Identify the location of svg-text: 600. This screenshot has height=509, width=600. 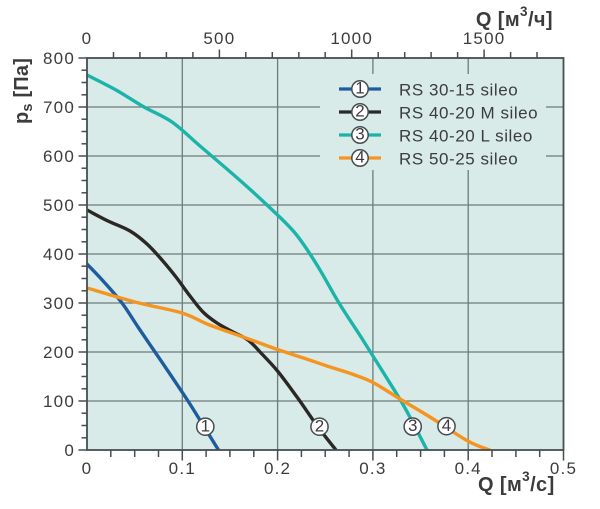
(59, 156).